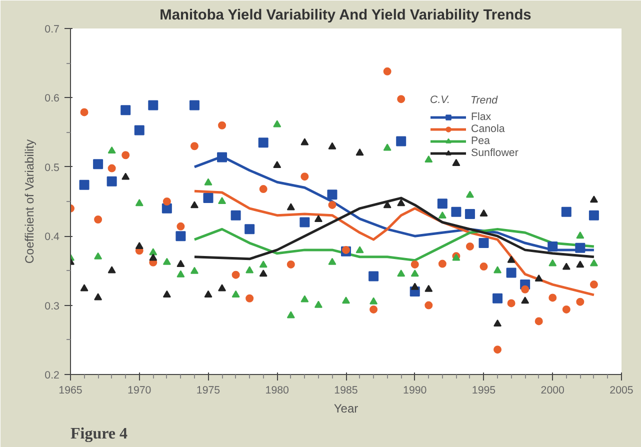 The width and height of the screenshot is (641, 447). I want to click on legend-label: Pea, so click(481, 141).